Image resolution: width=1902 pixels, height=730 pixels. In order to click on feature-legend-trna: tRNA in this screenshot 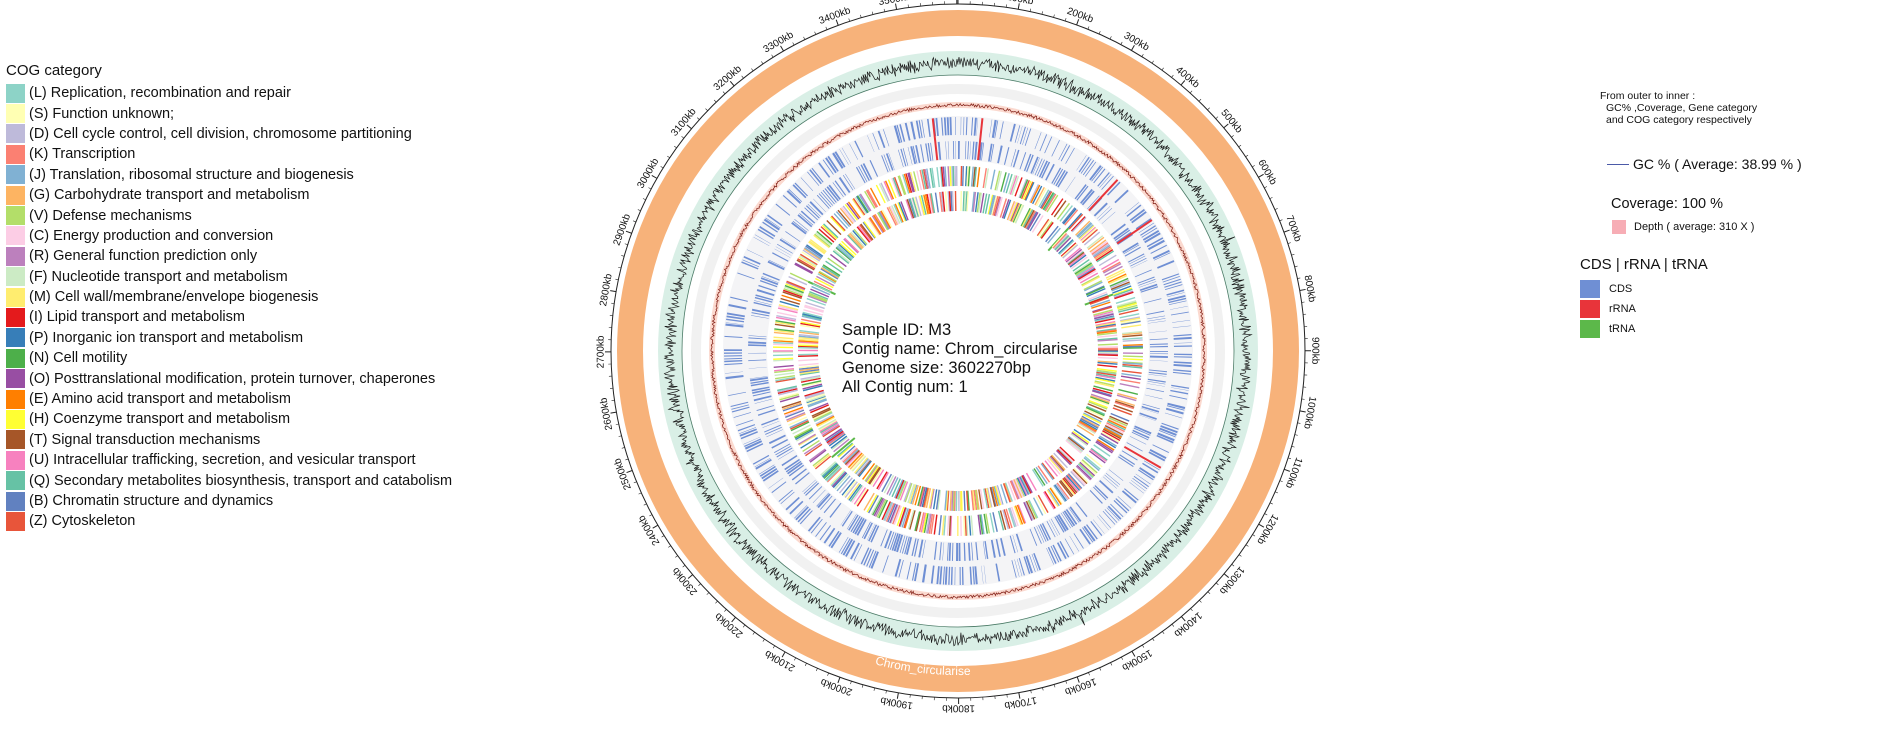, I will do `click(1607, 329)`.